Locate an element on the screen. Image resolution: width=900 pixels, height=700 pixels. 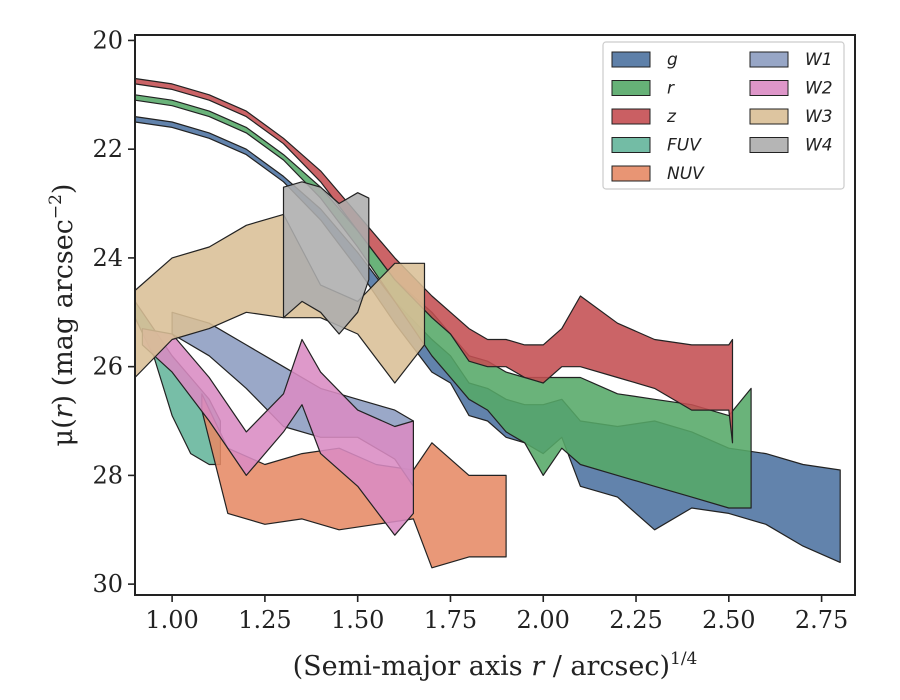
y-tick-label: 24 is located at coordinates (107, 258).